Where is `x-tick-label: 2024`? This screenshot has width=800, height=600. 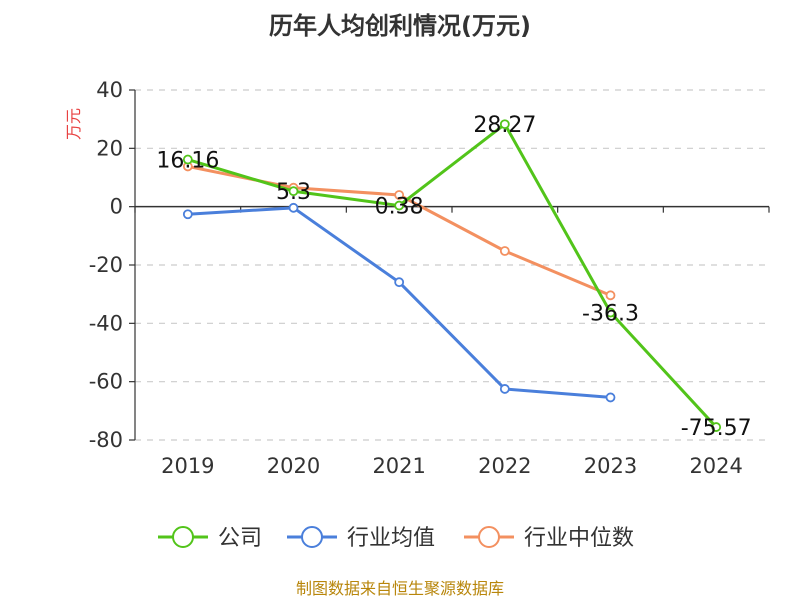
x-tick-label: 2024 is located at coordinates (715, 466).